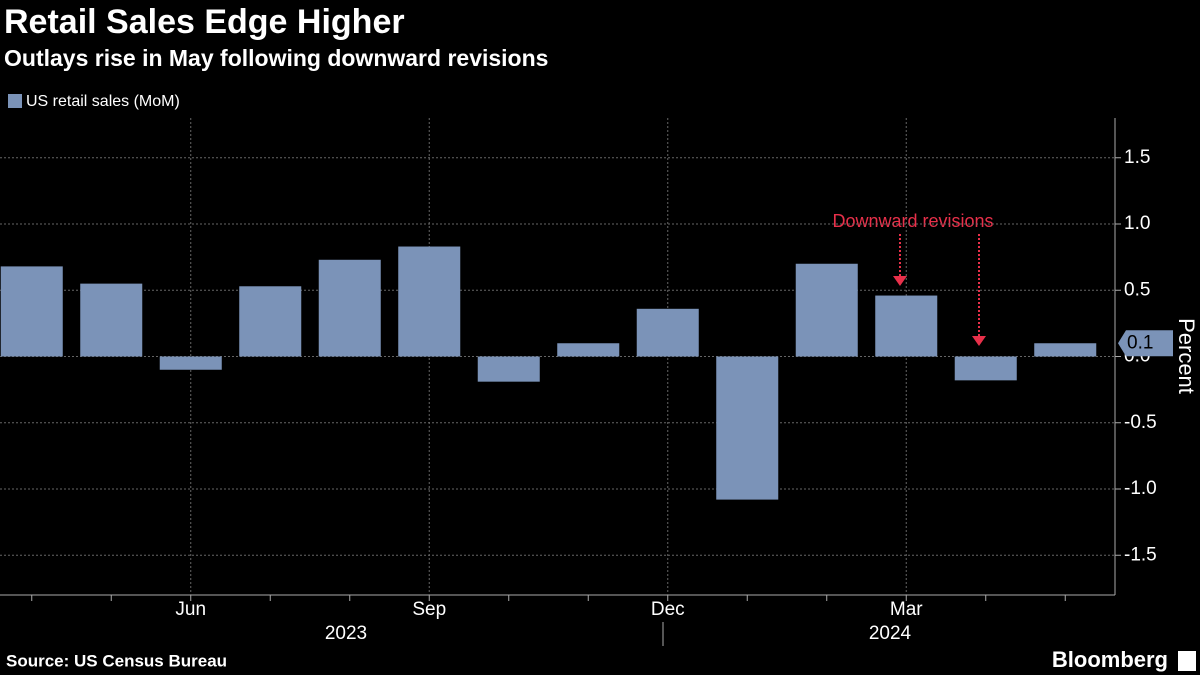 The height and width of the screenshot is (675, 1200). I want to click on annotation-arrows, so click(939, 287).